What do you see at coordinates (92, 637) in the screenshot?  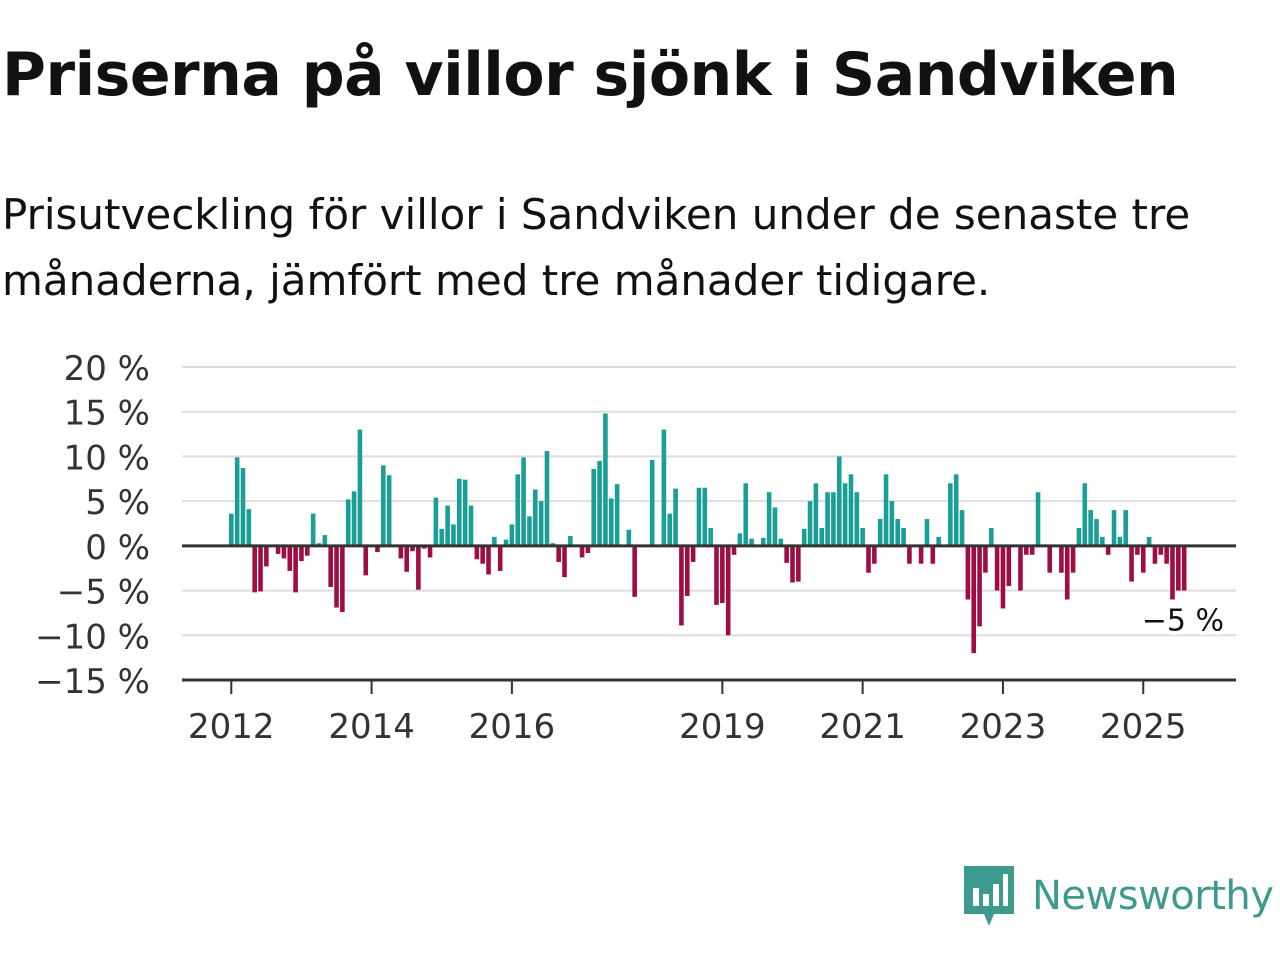 I see `y-tick-label: −10 %` at bounding box center [92, 637].